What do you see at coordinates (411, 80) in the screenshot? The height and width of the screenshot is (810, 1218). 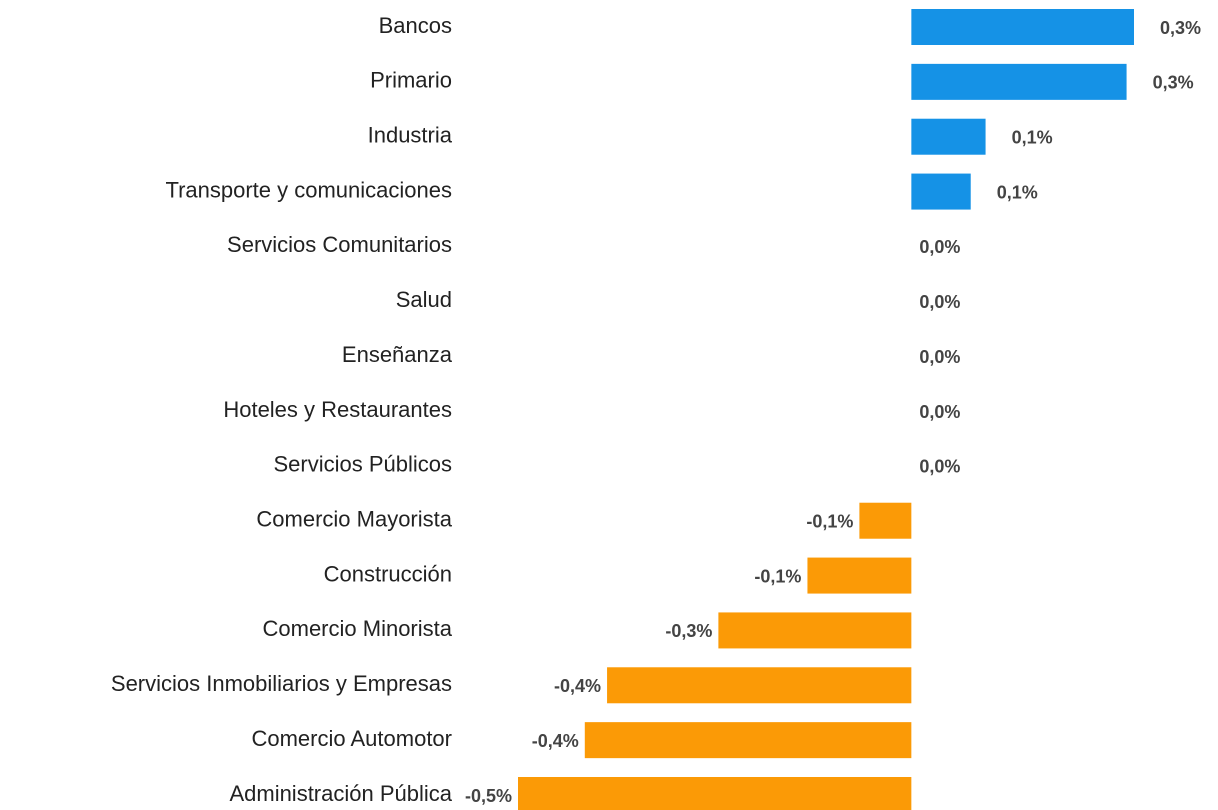 I see `category-label: Primario` at bounding box center [411, 80].